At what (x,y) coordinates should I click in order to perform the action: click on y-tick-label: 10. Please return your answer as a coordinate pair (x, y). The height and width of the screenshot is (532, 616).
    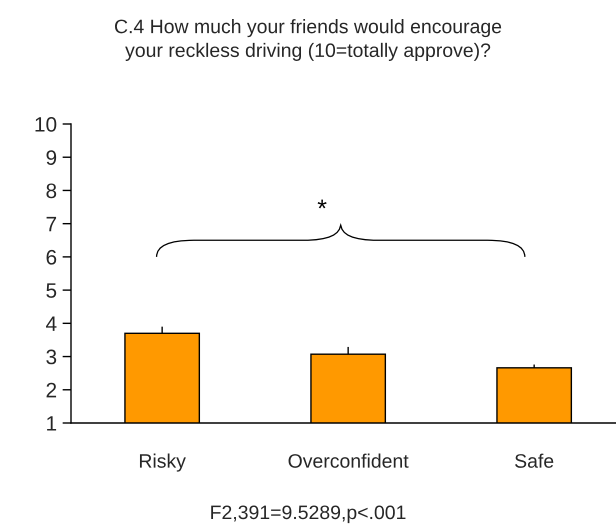
    Looking at the image, I should click on (46, 124).